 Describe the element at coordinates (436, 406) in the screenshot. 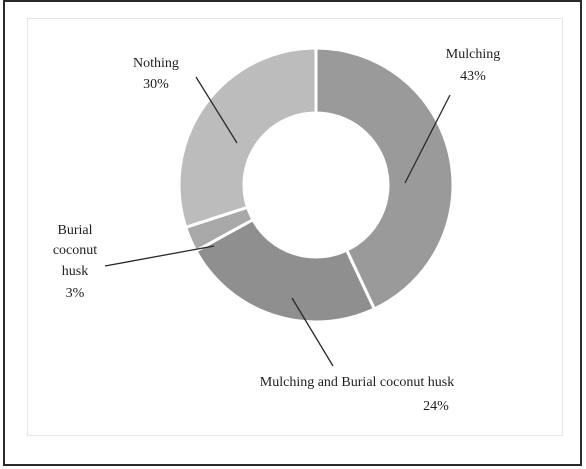

I see `value-label-mulching-and-burial-coconut-husk: 24%` at that location.